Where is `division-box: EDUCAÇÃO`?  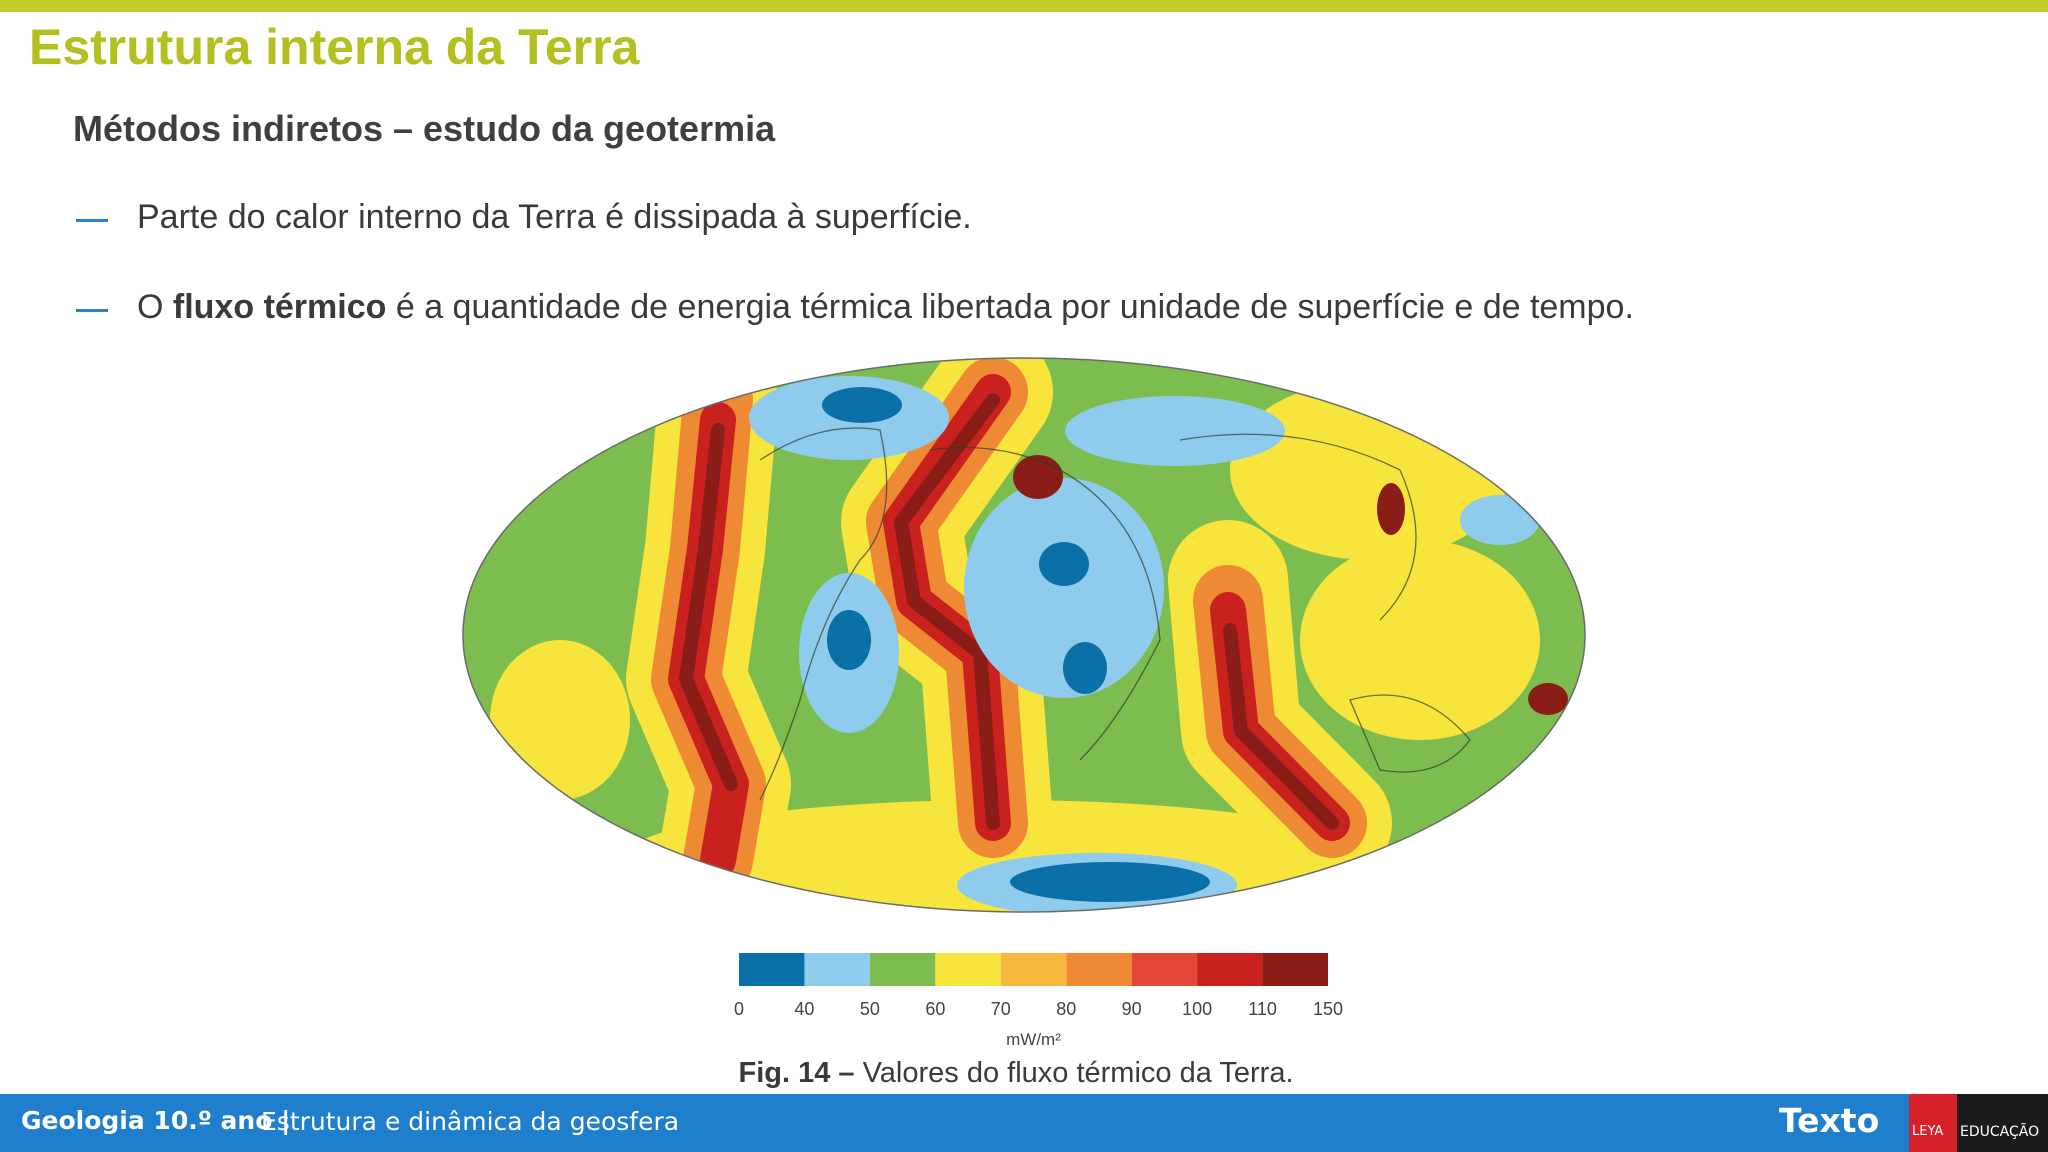 division-box: EDUCAÇÃO is located at coordinates (2002, 1123).